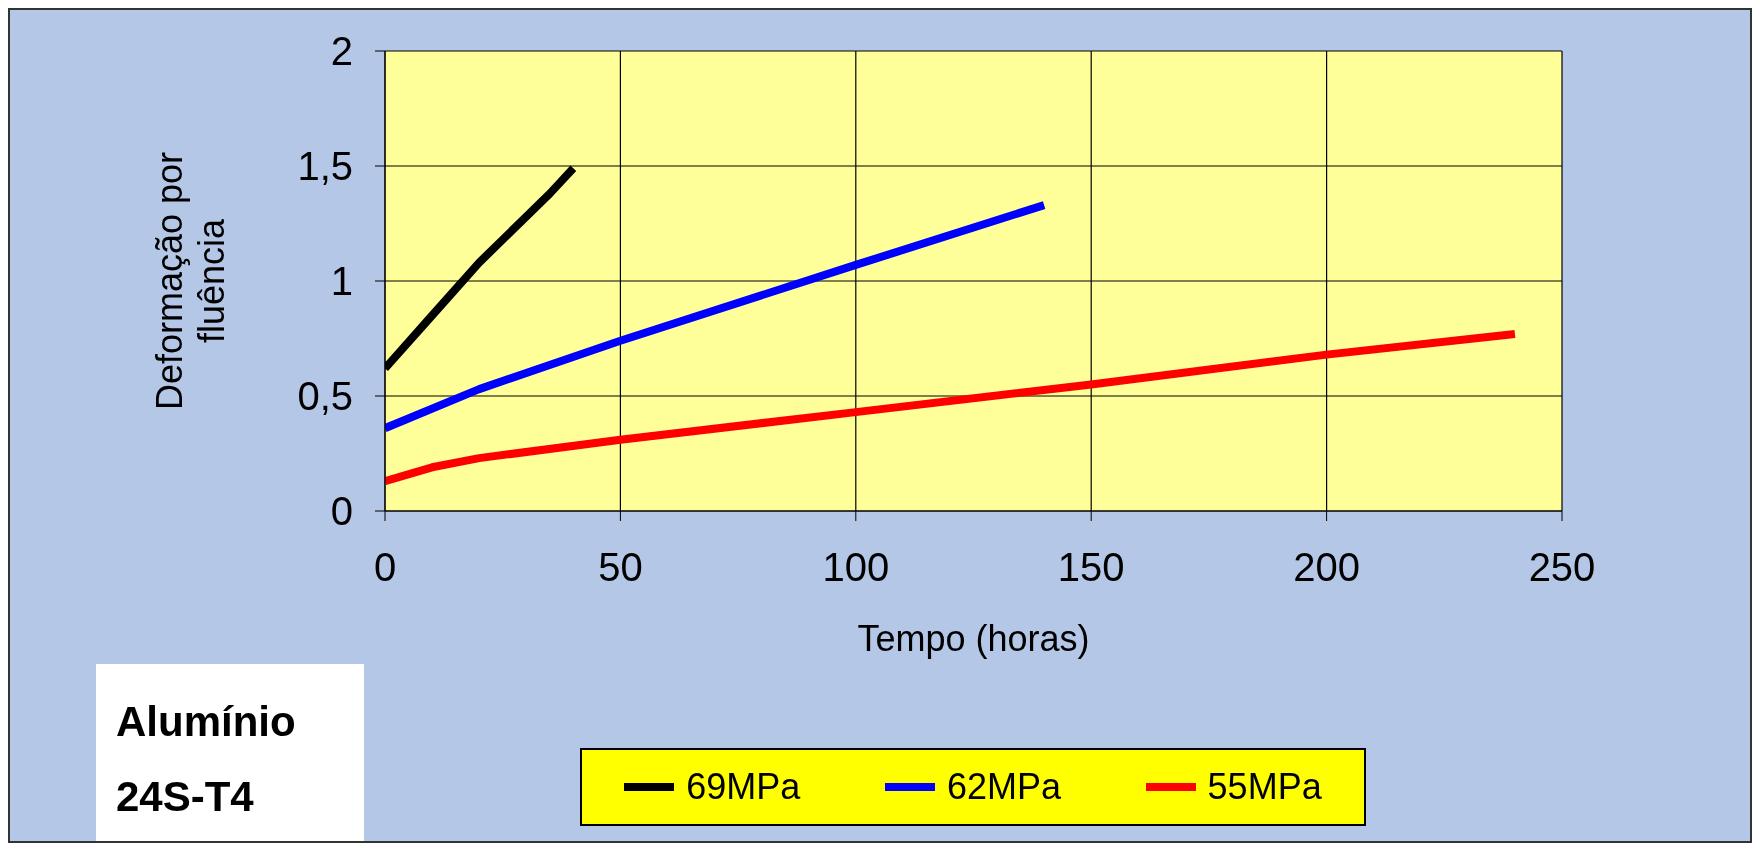 The image size is (1760, 851). I want to click on legend-label: 62MPa, so click(1003, 787).